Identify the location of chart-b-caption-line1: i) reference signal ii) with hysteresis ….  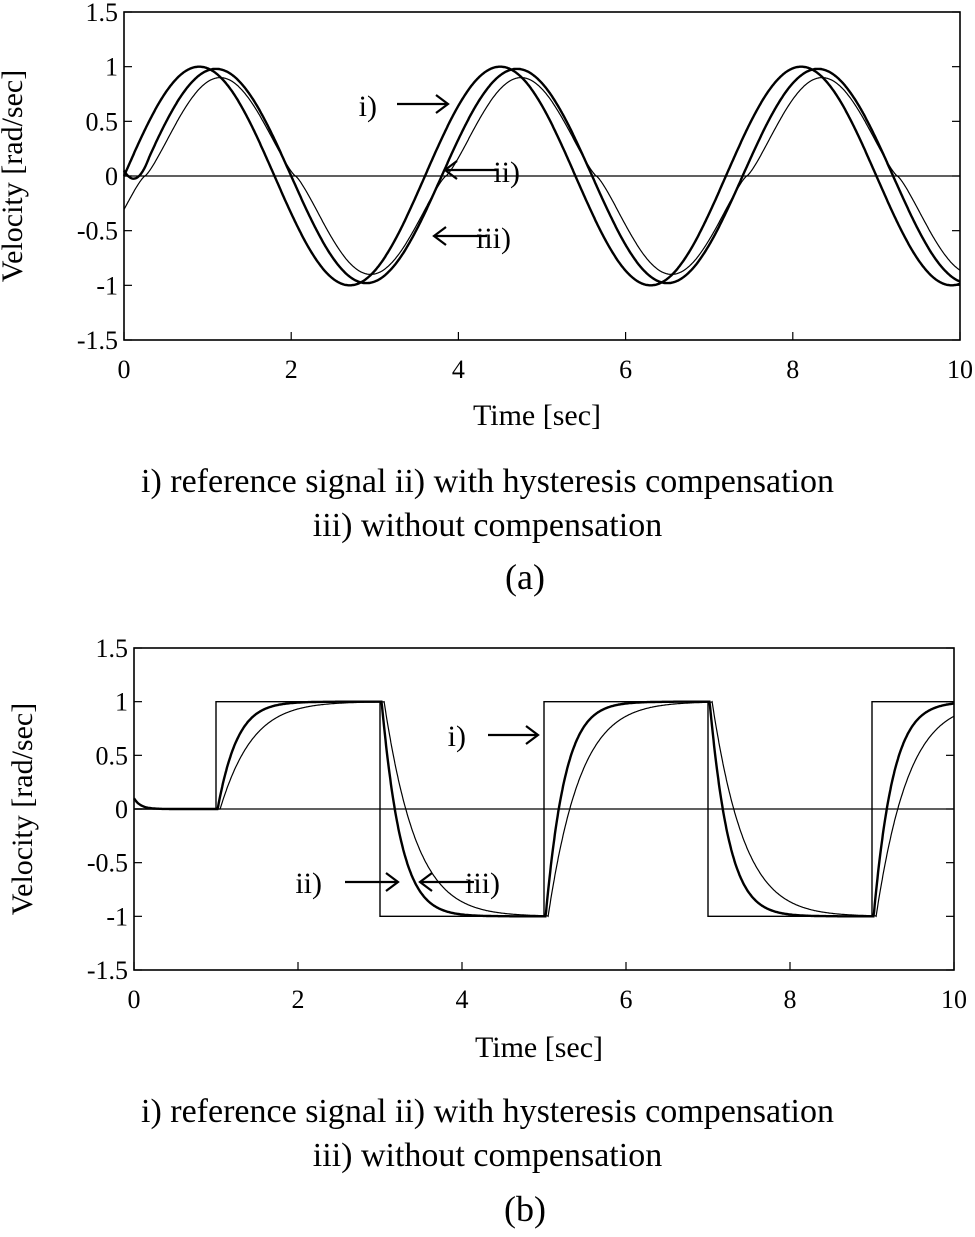
(487, 1111).